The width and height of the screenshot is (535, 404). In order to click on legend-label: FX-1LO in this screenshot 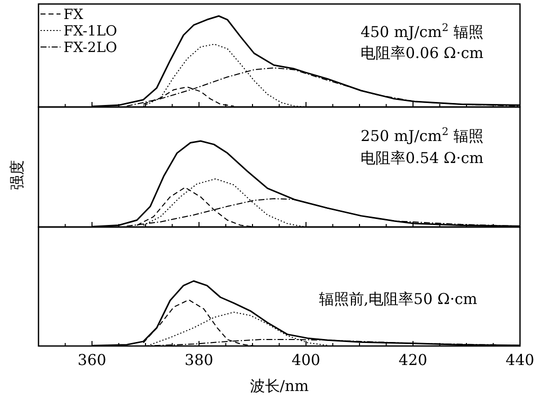, I will do `click(91, 32)`.